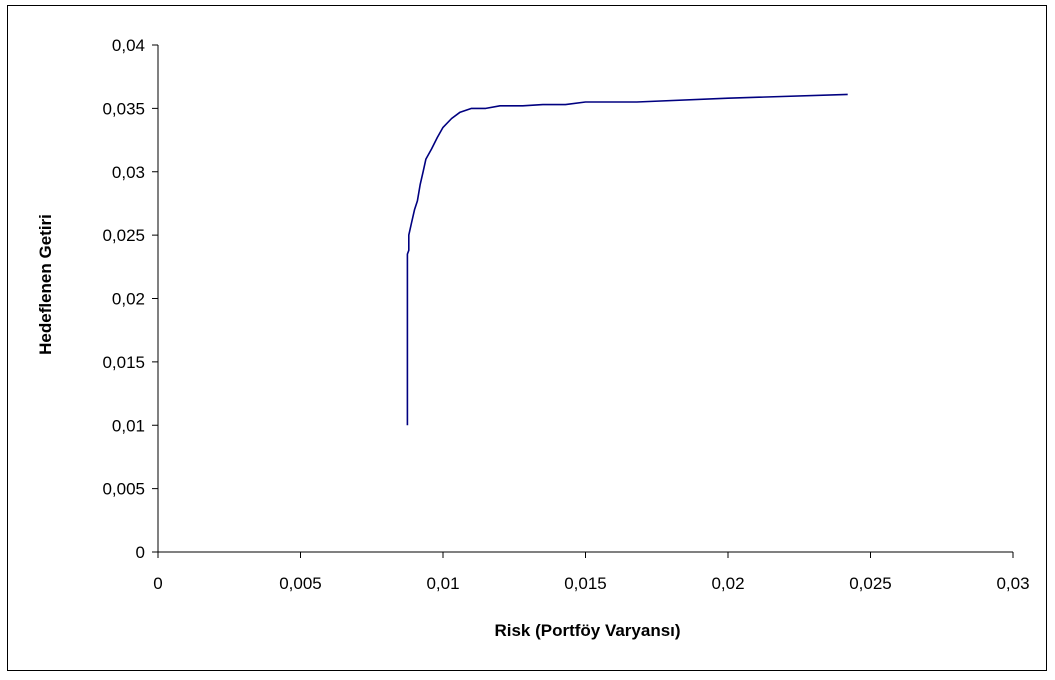 The width and height of the screenshot is (1055, 680). I want to click on y-axis: 0 0,005 0,01 0,015 0,02 0,025 0,03 0,035 0,04, so click(130, 299).